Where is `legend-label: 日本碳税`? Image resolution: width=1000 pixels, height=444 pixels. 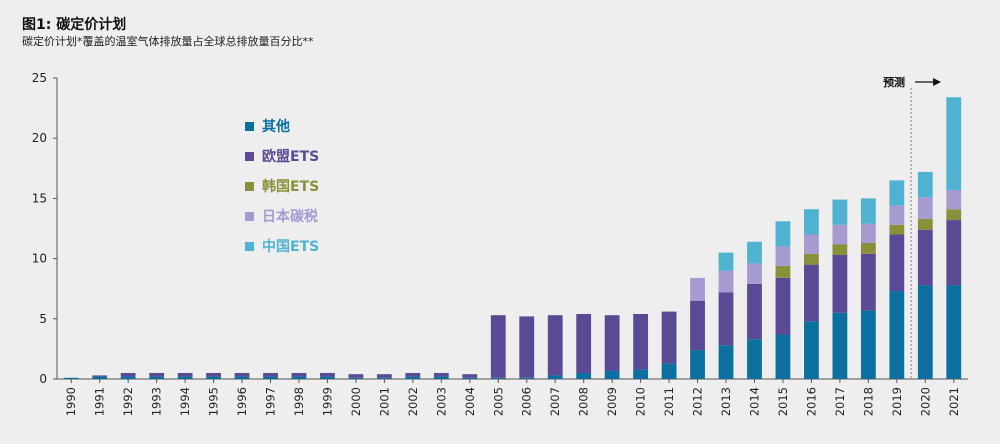
legend-label: 日本碳税 is located at coordinates (290, 216).